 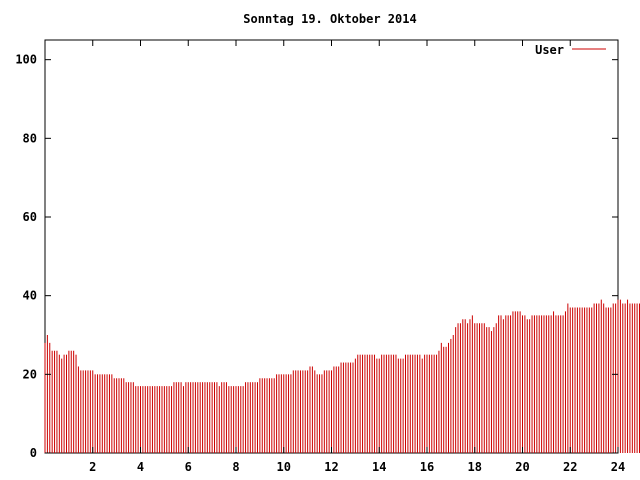 What do you see at coordinates (33, 453) in the screenshot?
I see `y-tick-label: 0` at bounding box center [33, 453].